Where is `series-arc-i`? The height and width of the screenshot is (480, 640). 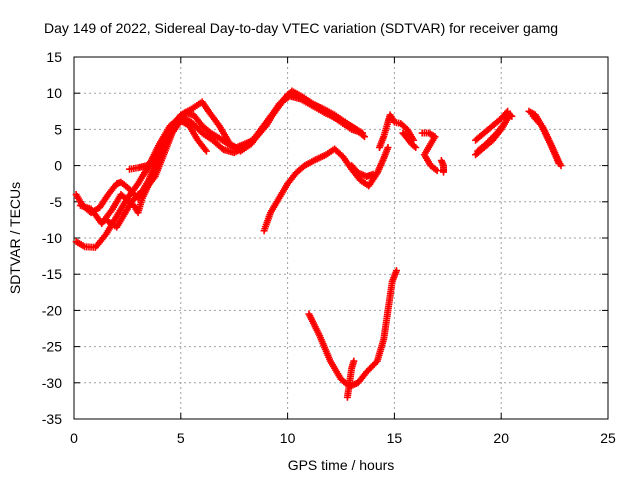
series-arc-i is located at coordinates (353, 328).